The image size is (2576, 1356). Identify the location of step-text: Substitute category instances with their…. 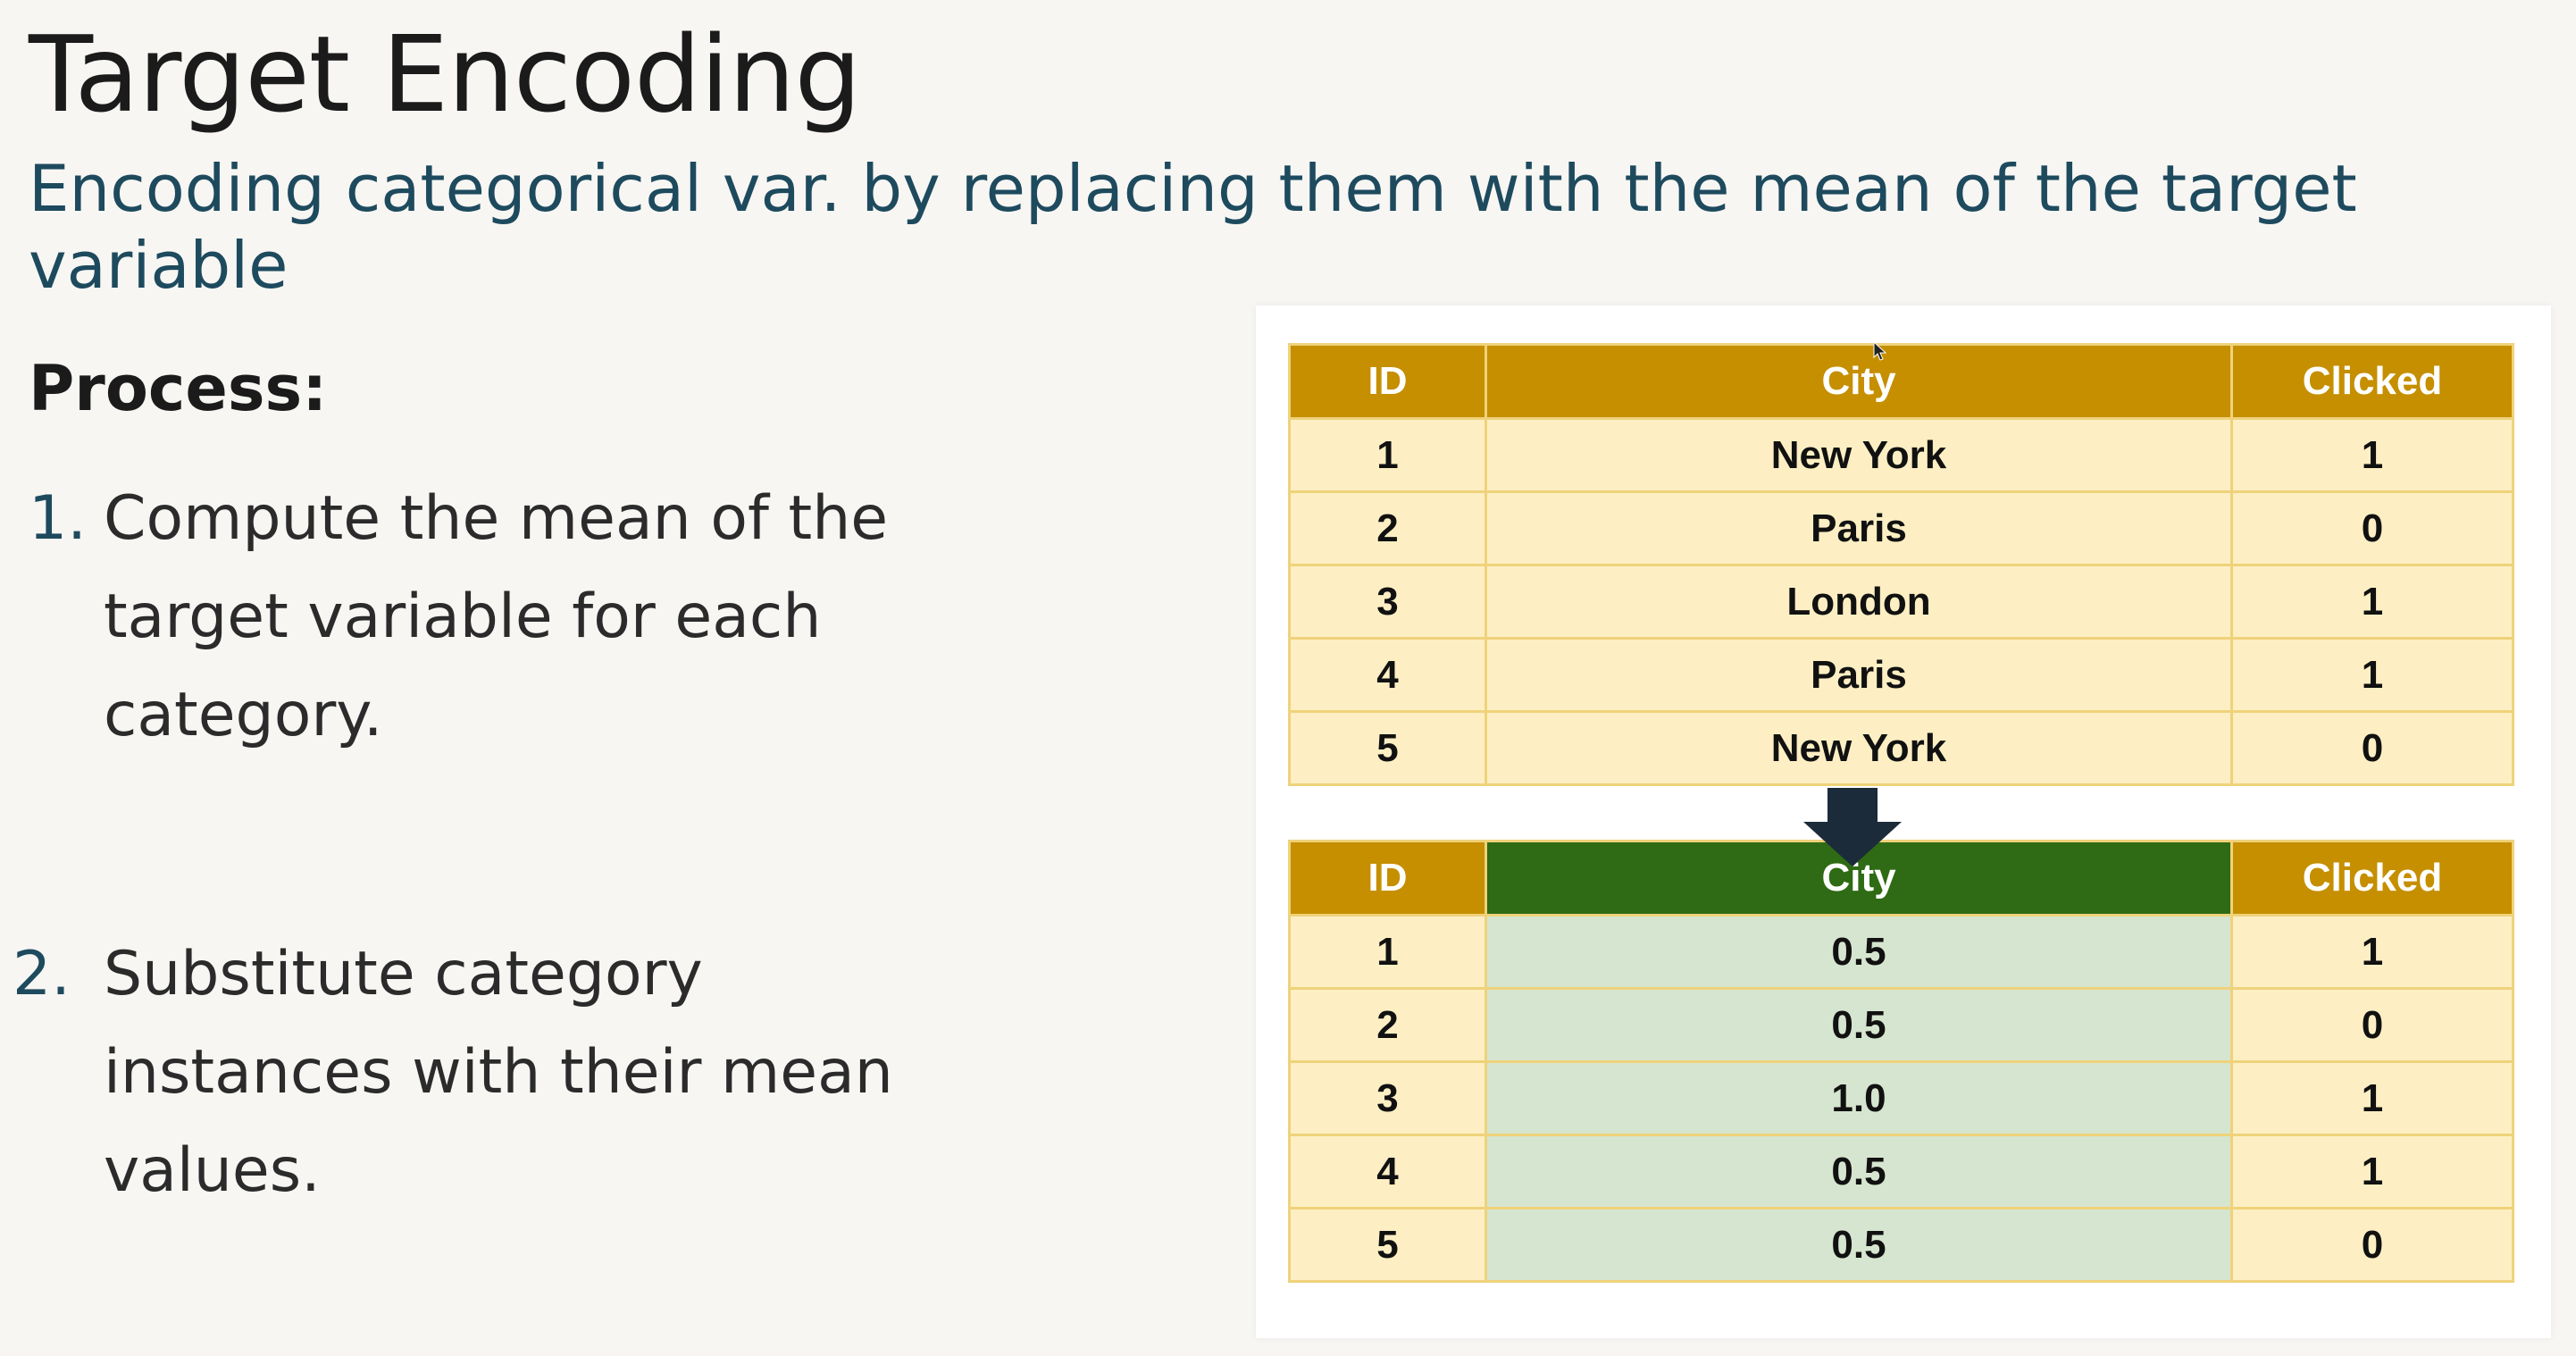
(499, 1072).